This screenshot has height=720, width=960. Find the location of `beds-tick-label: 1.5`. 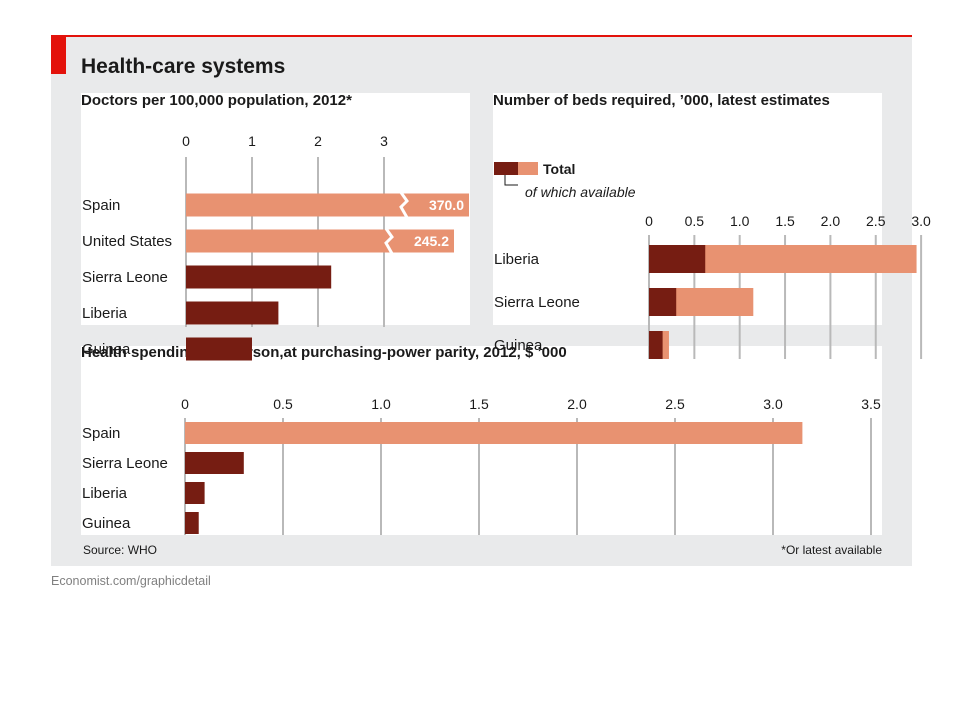

beds-tick-label: 1.5 is located at coordinates (785, 221).